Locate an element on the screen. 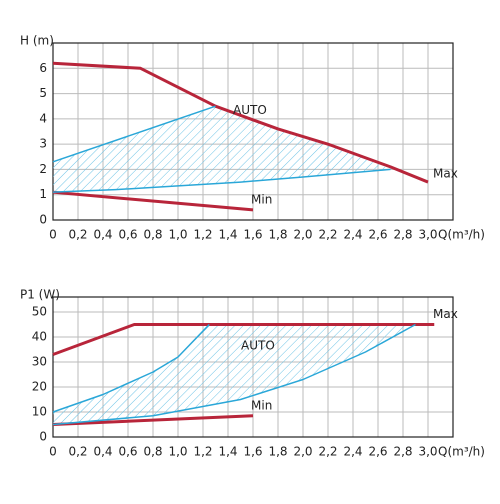 This screenshot has width=500, height=504. y-tick-label: 50 is located at coordinates (39, 312).